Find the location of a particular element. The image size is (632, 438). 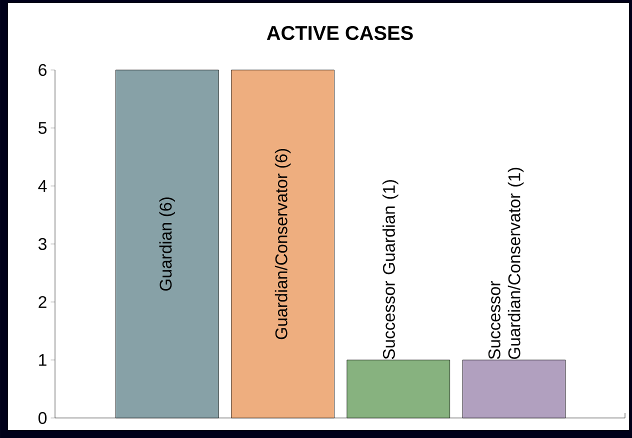

x-tick-label: Guardian (6) is located at coordinates (167, 244).